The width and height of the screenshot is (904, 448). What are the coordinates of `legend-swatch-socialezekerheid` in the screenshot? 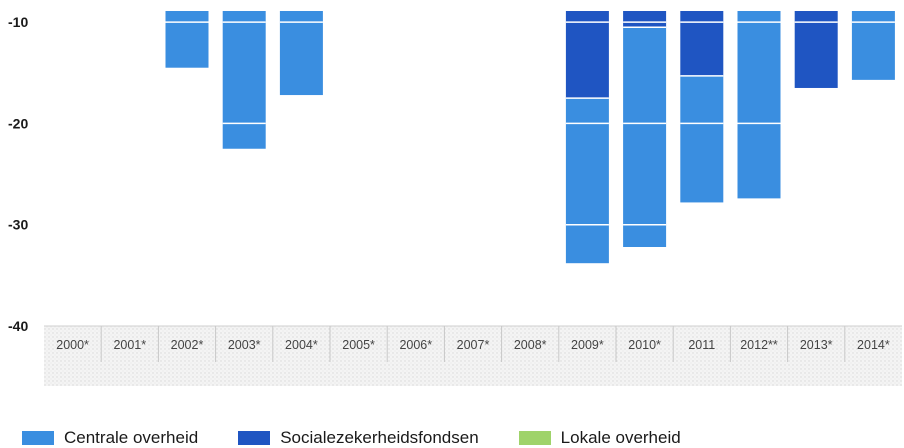 It's located at (254, 438).